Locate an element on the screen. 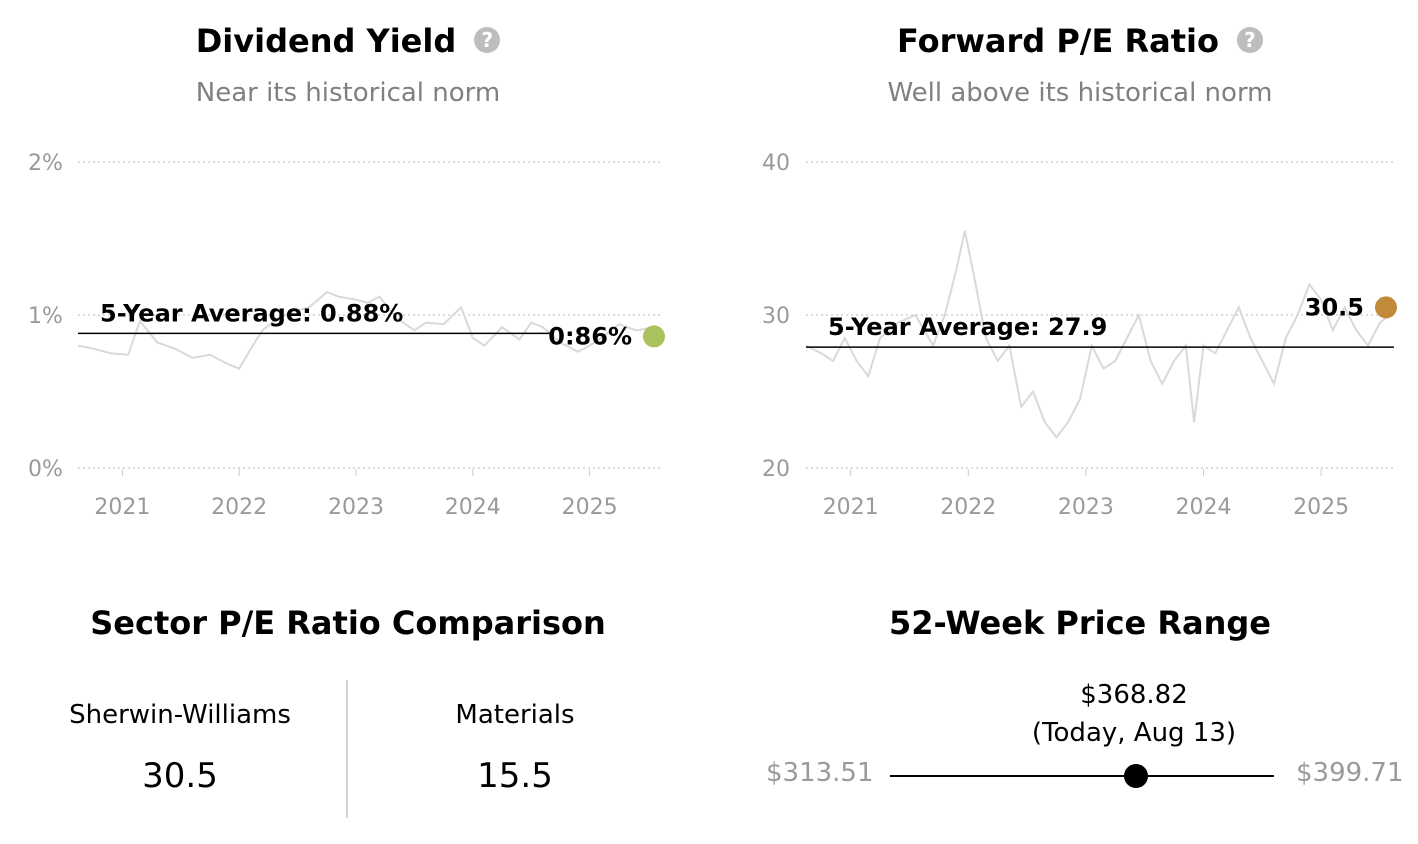 The width and height of the screenshot is (1418, 844). y-tick-label: 2% is located at coordinates (45, 163).